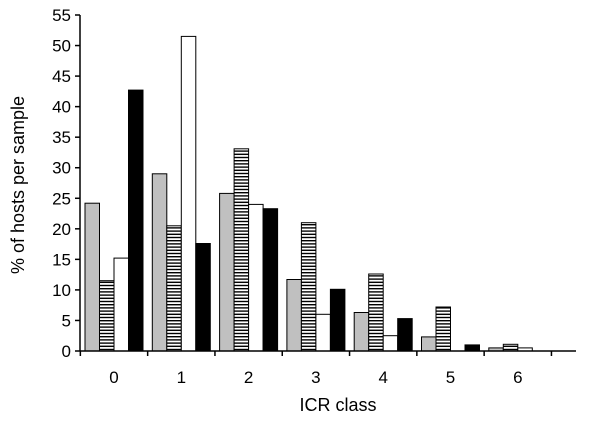  I want to click on x-tick-label-1: 1, so click(181, 377).